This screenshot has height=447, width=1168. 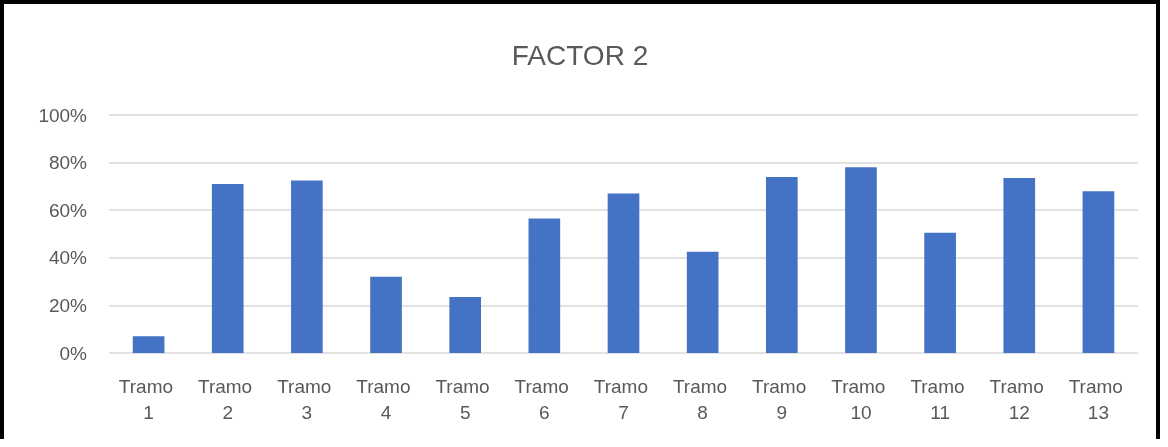 I want to click on x-tick-label: Tramo 12, so click(x=1019, y=399).